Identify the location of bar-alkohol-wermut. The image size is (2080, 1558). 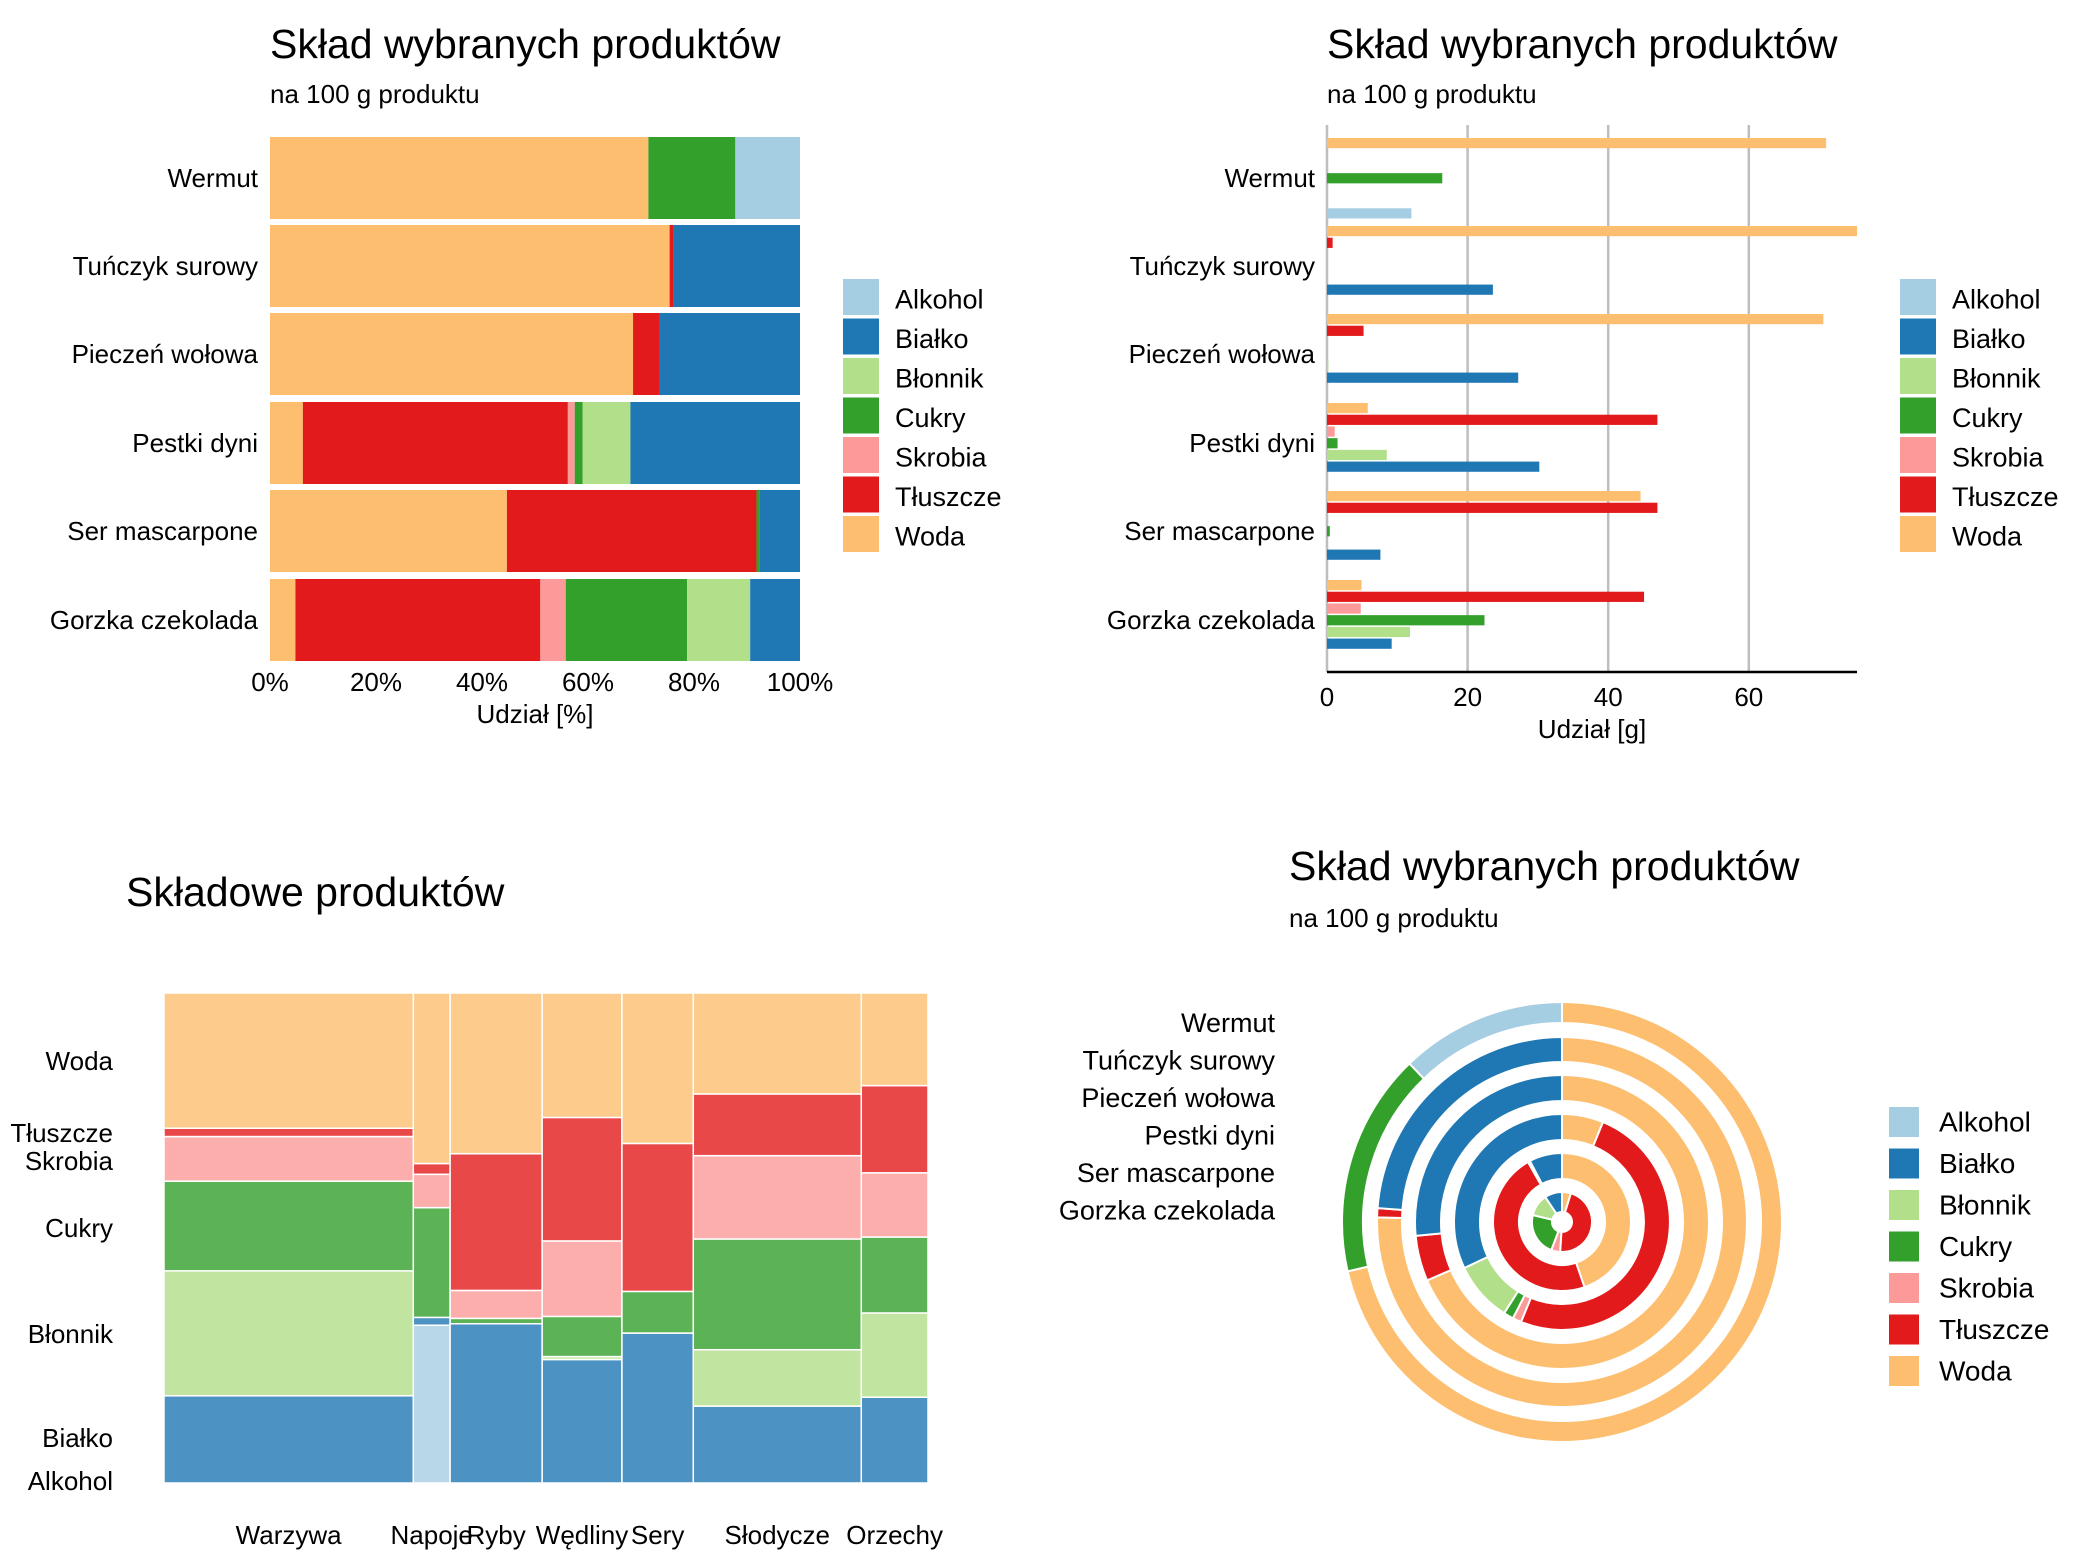
(1369, 213).